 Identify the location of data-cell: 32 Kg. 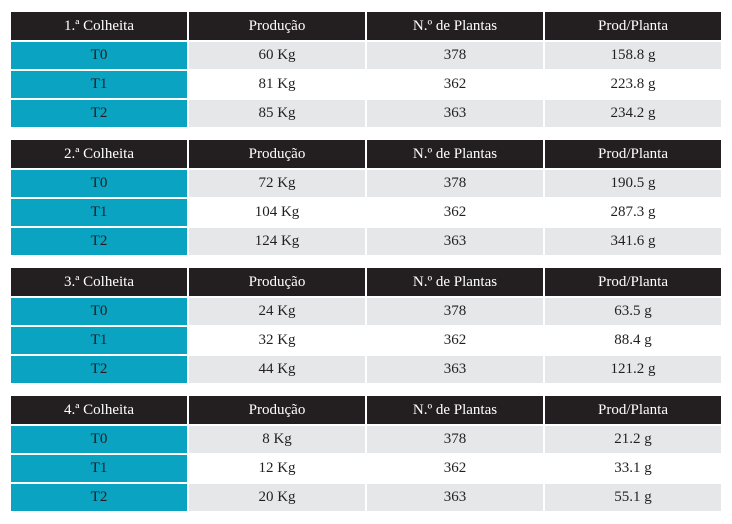
(277, 340).